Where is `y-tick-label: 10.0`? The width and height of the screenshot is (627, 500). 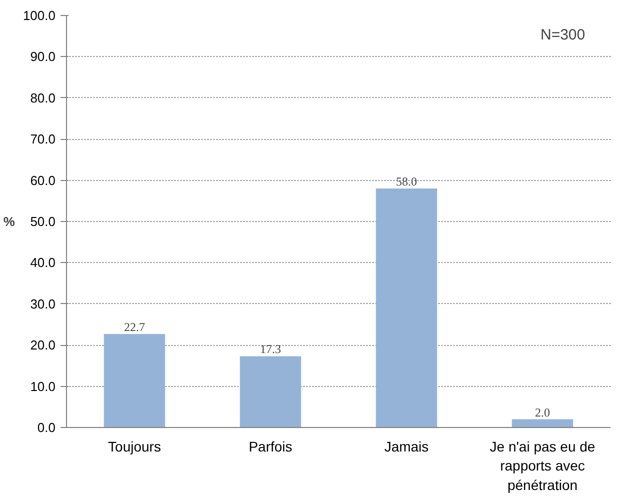 y-tick-label: 10.0 is located at coordinates (43, 386).